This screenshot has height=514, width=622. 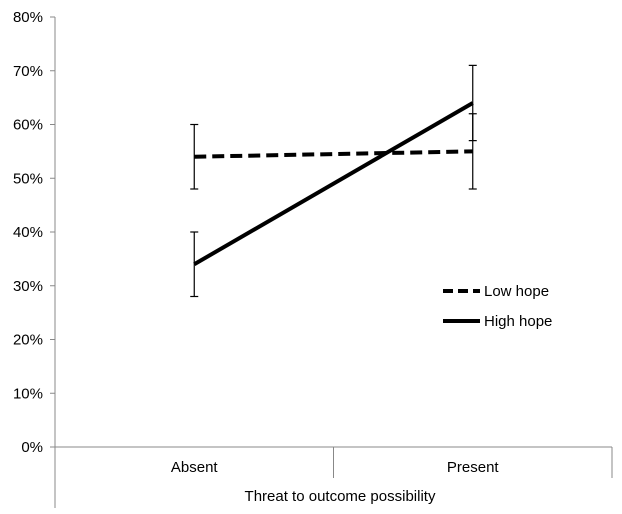 What do you see at coordinates (340, 496) in the screenshot?
I see `x-axis-title: Threat to outcome possibility` at bounding box center [340, 496].